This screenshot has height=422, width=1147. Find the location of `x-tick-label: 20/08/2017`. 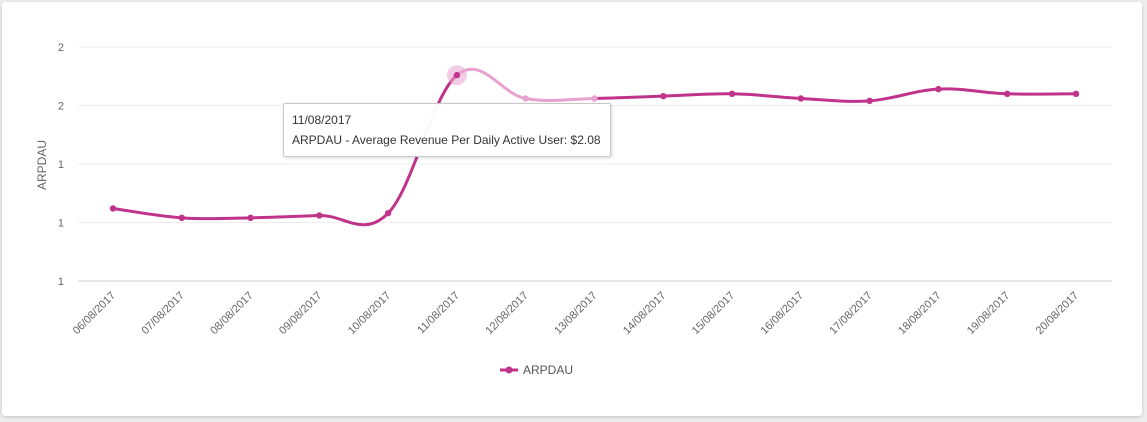

x-tick-label: 20/08/2017 is located at coordinates (1057, 313).